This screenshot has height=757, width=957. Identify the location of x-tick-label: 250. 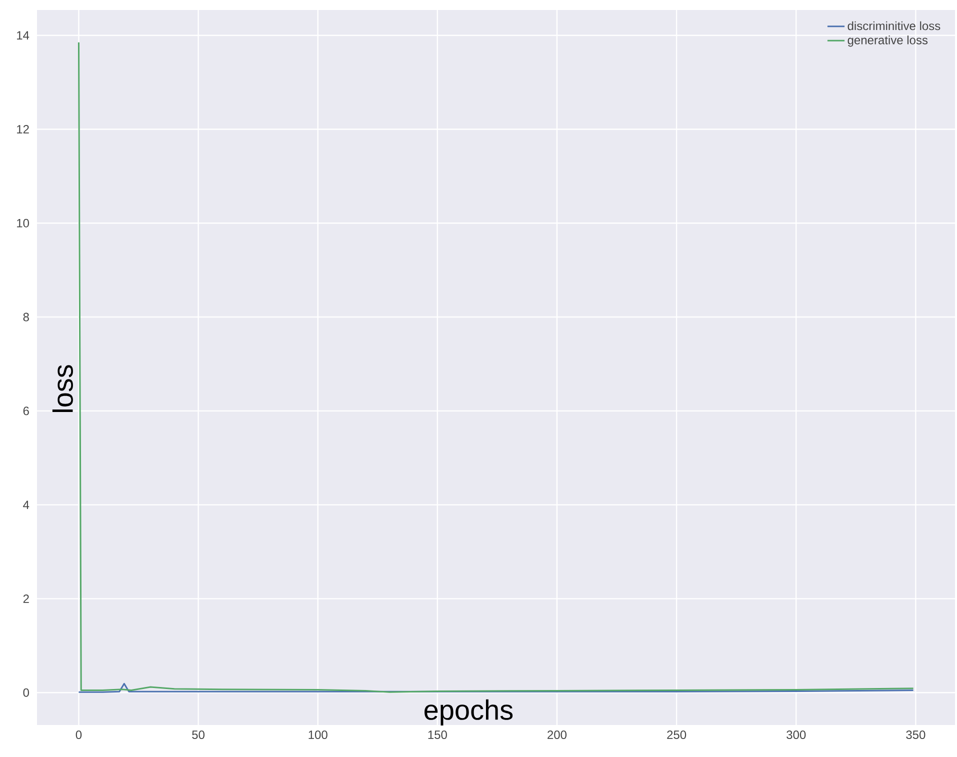
(676, 735).